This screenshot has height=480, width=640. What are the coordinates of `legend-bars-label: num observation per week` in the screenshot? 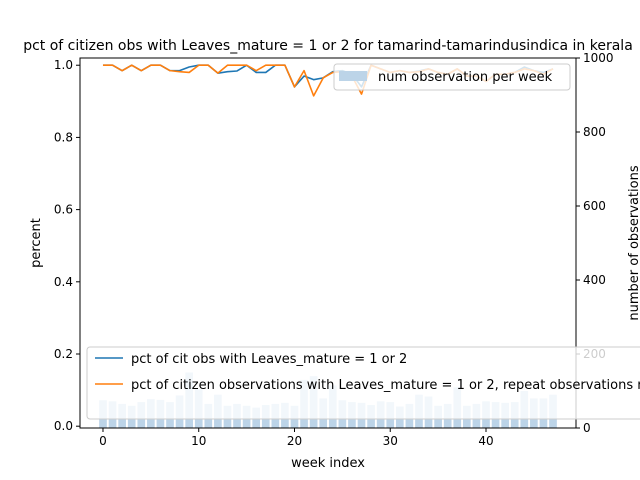 It's located at (465, 77).